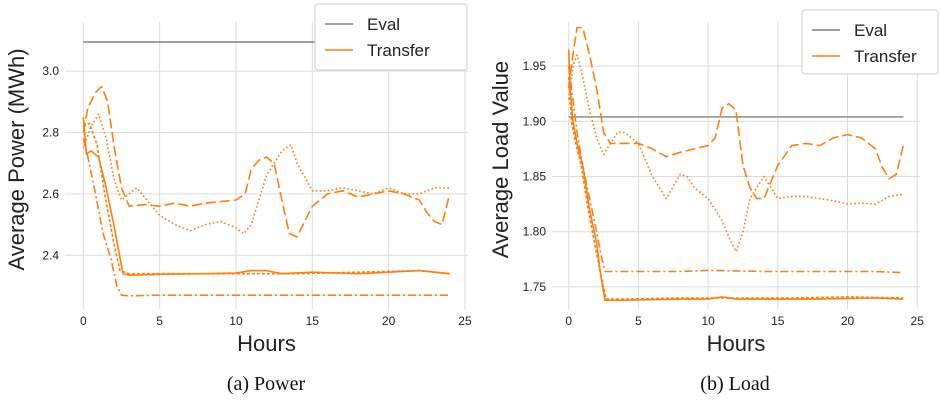 This screenshot has width=941, height=404. Describe the element at coordinates (500, 159) in the screenshot. I see `y-axis-label: Average Load Value` at that location.